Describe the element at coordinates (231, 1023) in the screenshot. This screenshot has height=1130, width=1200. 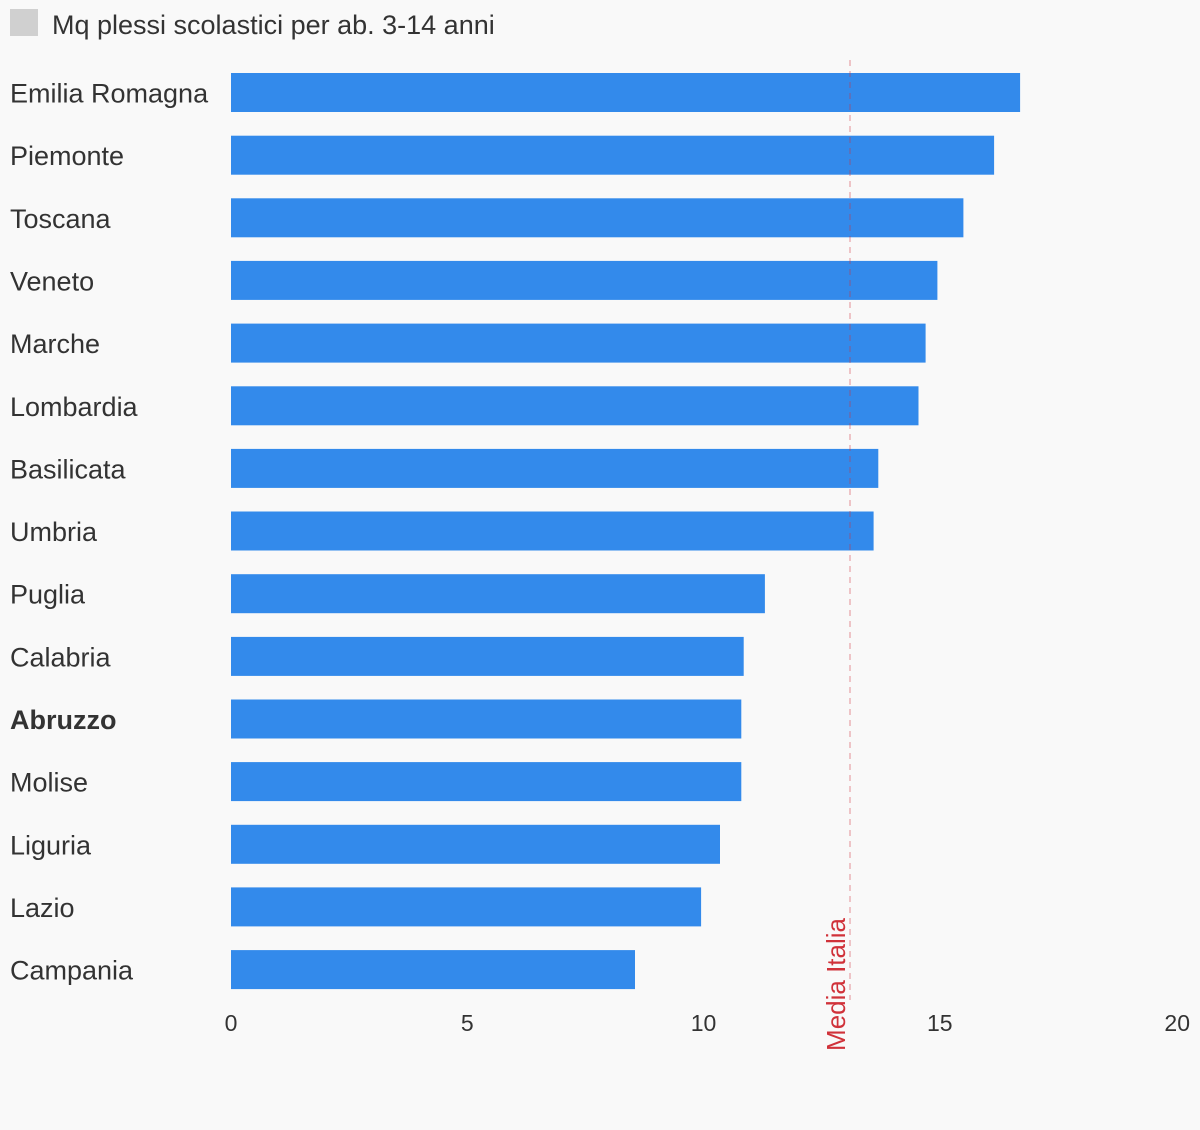
I see `x-tick-label: 0` at that location.